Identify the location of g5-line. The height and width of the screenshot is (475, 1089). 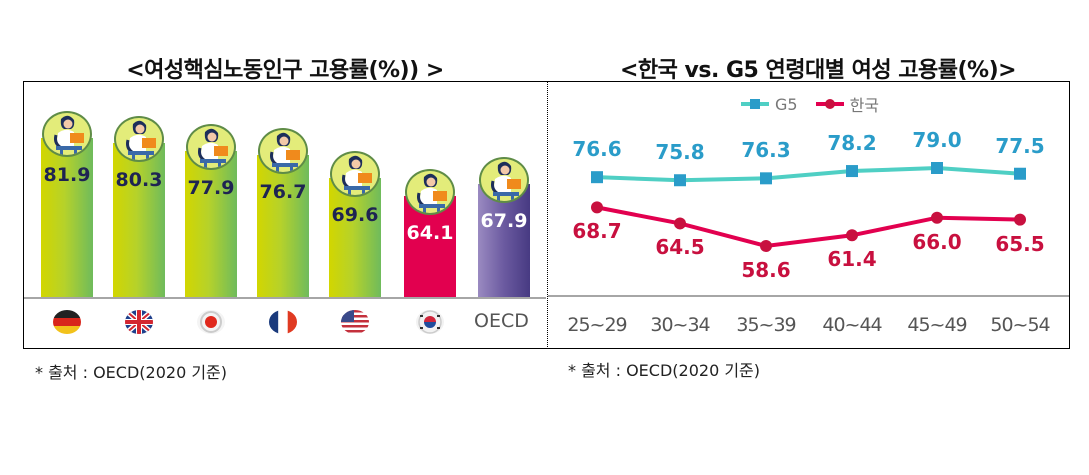
(808, 174).